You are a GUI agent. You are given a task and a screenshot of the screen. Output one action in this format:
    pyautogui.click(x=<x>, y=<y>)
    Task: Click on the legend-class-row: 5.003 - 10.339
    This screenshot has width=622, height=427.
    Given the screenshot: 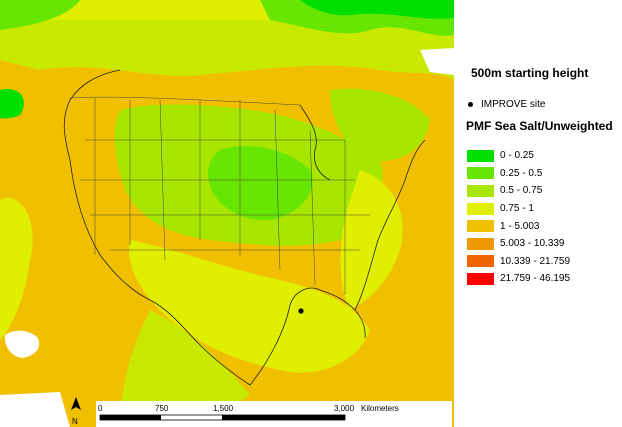 What is the action you would take?
    pyautogui.click(x=518, y=244)
    